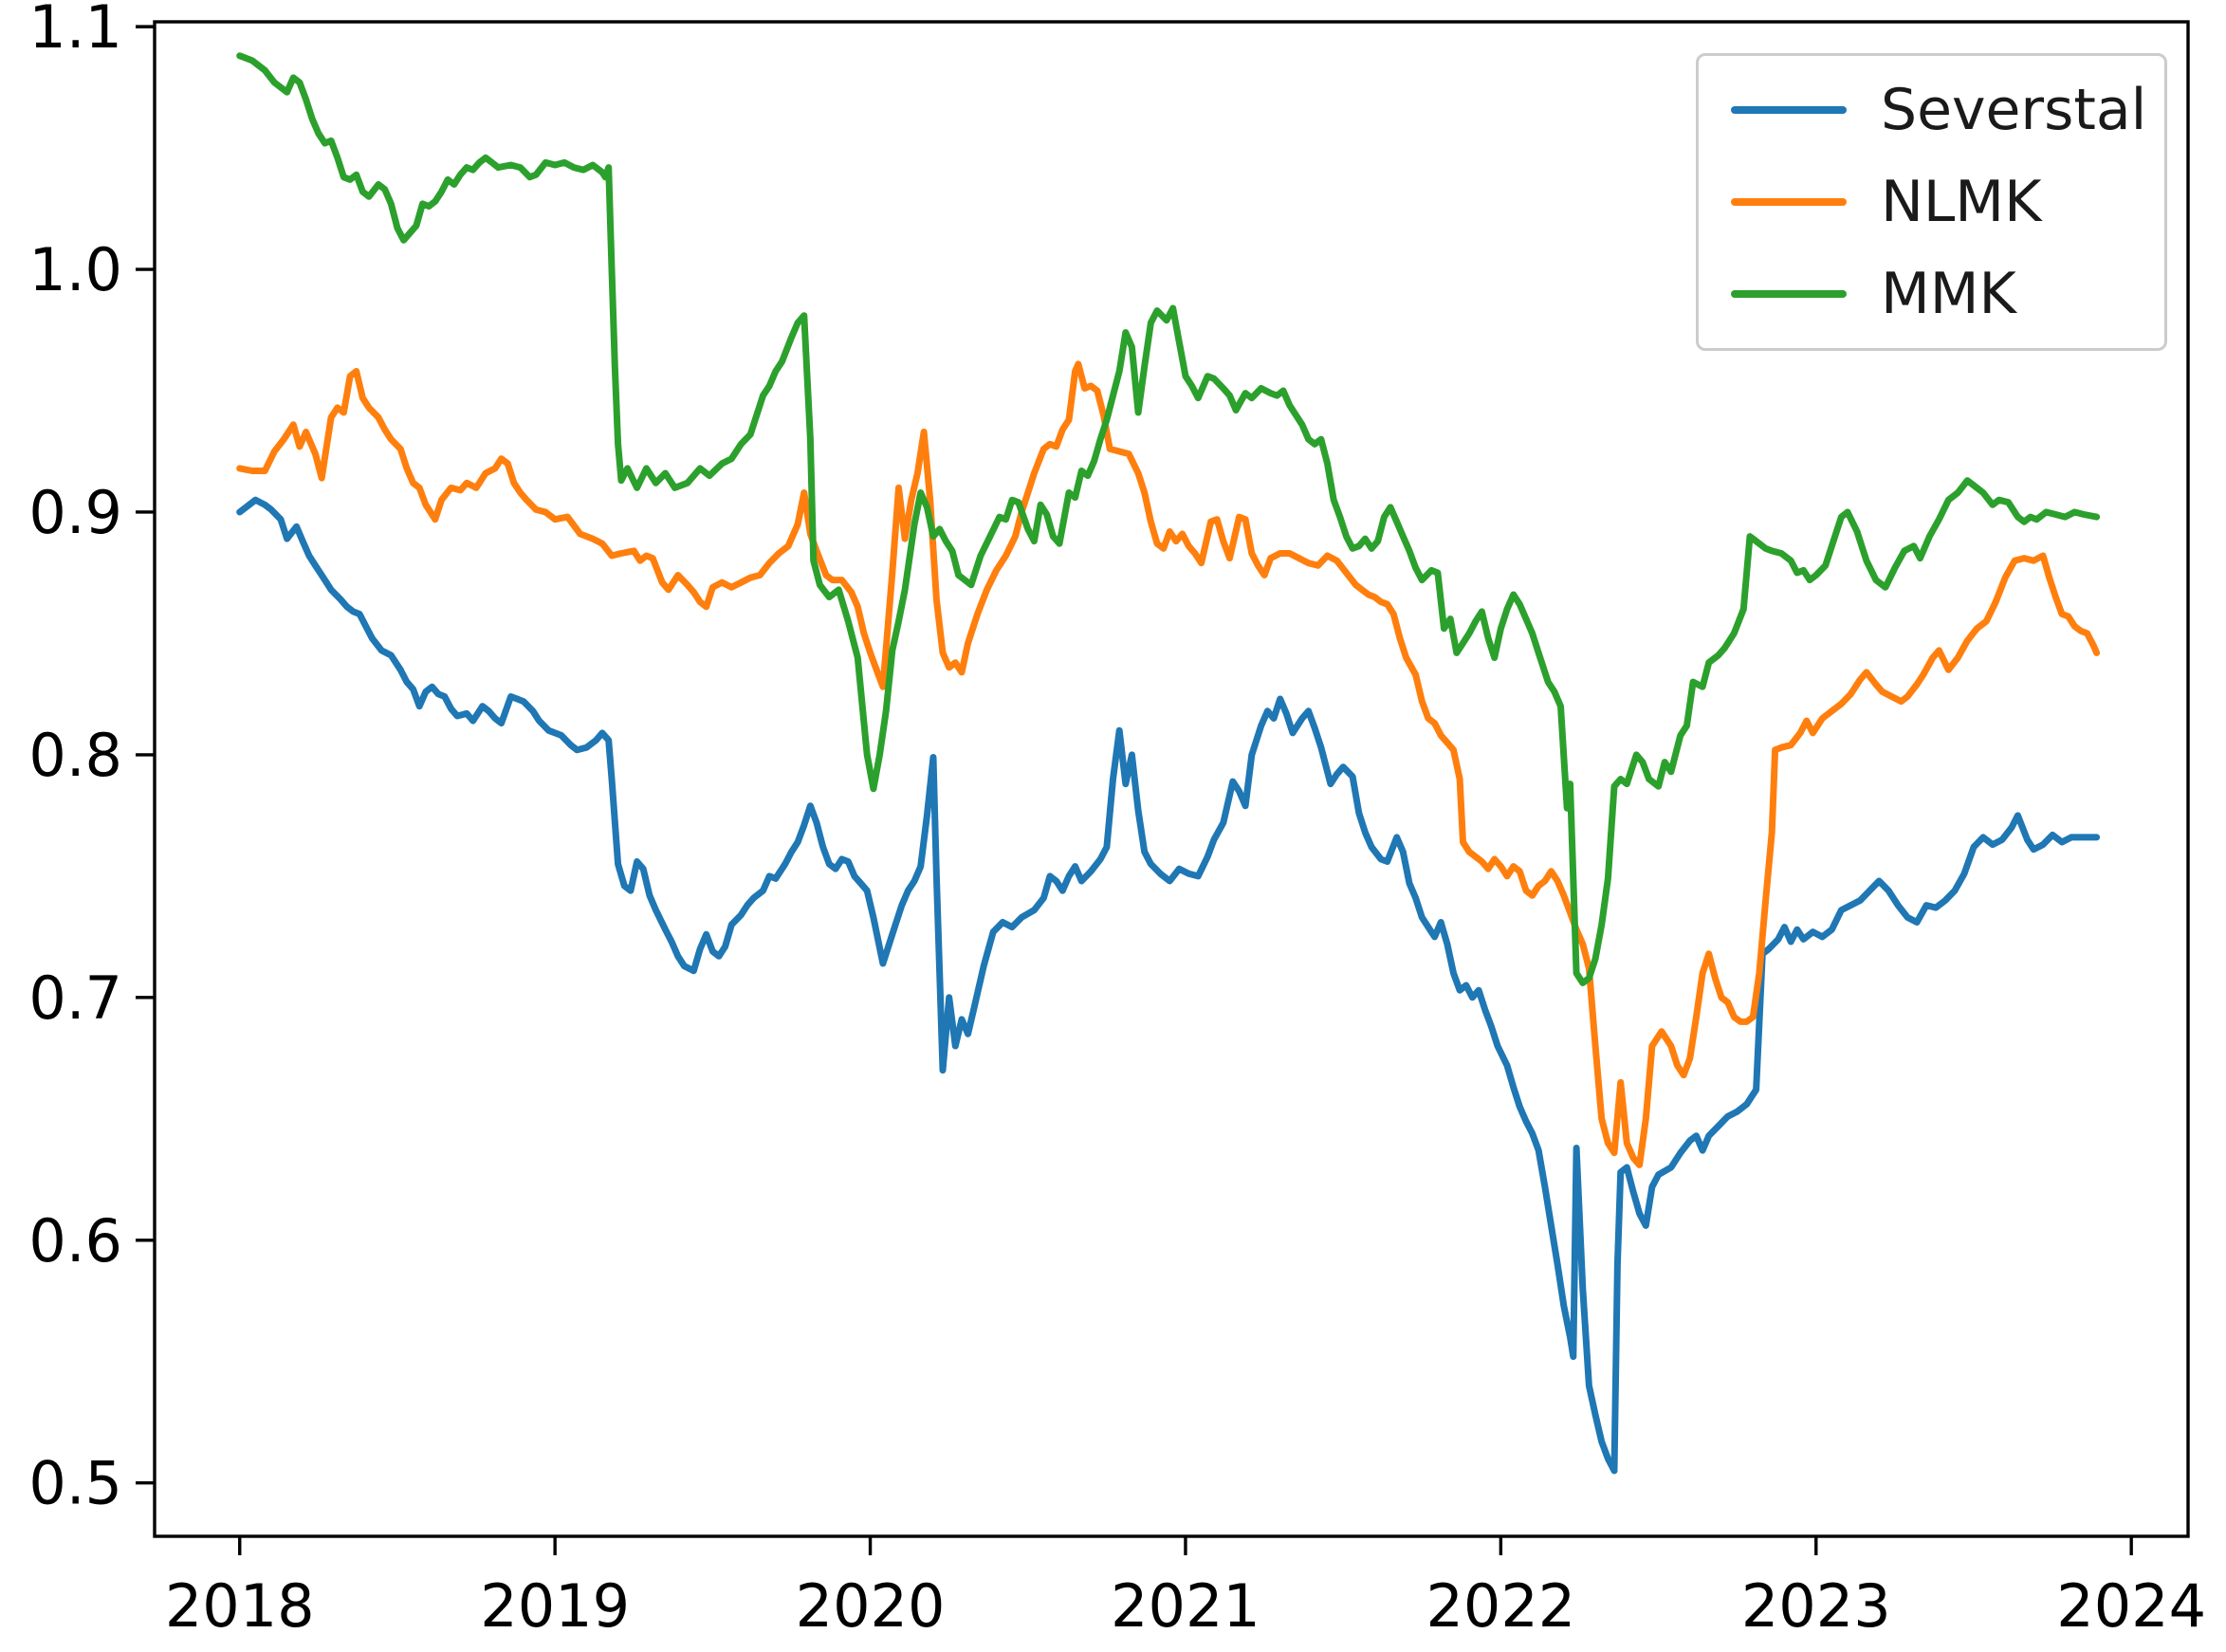 The width and height of the screenshot is (2226, 1652). What do you see at coordinates (75, 755) in the screenshot?
I see `y-tick-label: 0.8` at bounding box center [75, 755].